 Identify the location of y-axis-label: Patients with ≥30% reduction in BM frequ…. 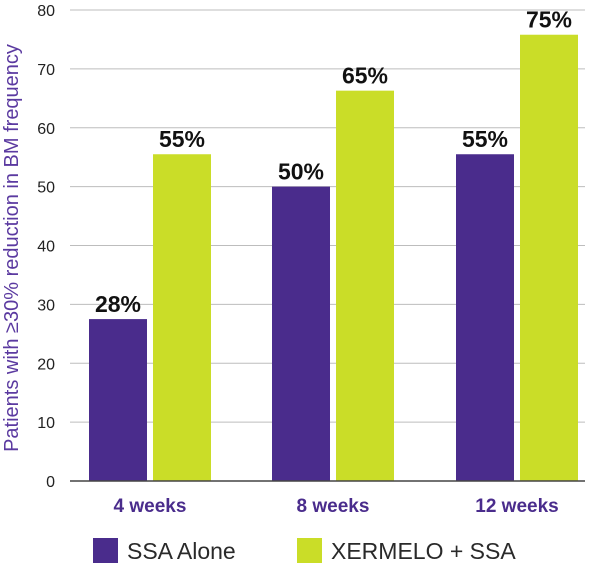
(12, 248).